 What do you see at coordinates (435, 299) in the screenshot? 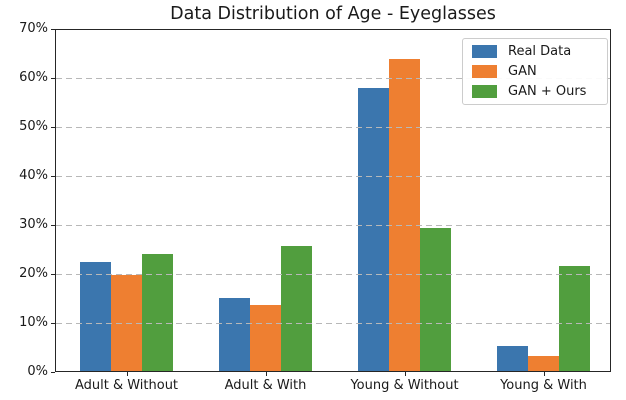
I see `bar-gan-ours-young-without` at bounding box center [435, 299].